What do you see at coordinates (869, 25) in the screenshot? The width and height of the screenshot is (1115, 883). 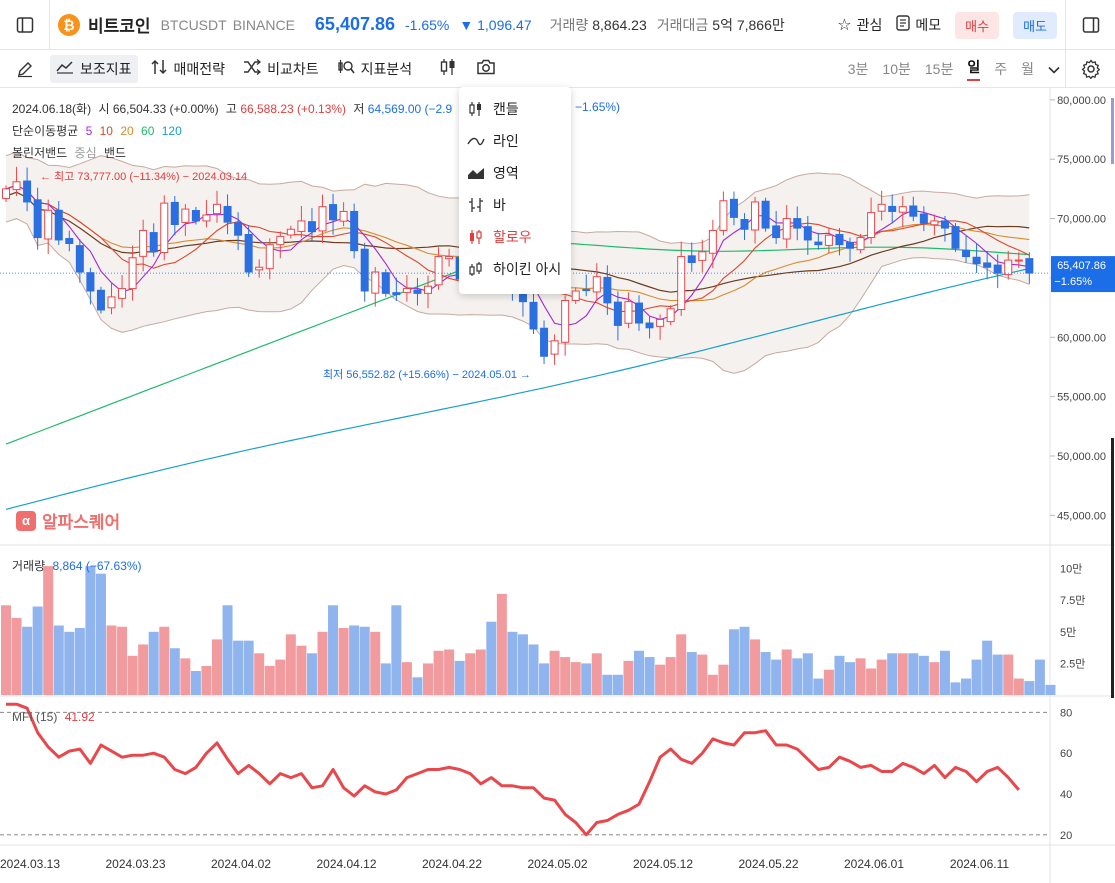 I see `watch-label: 관심` at bounding box center [869, 25].